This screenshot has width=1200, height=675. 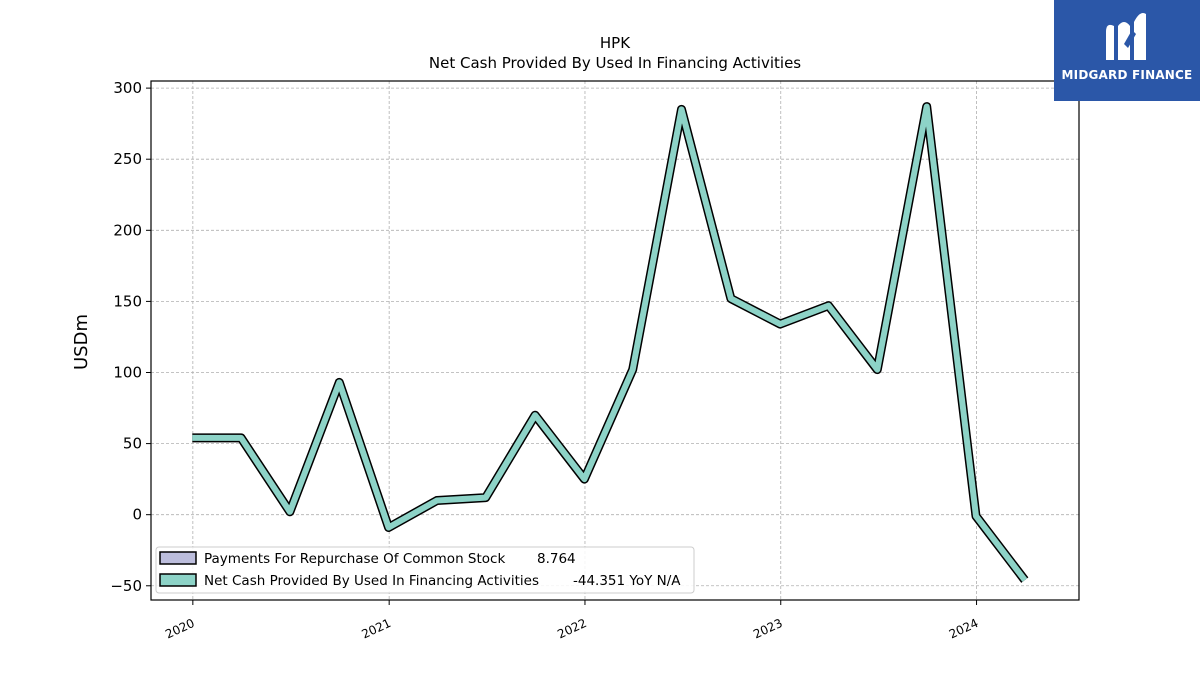 I want to click on y-tick-label: 200, so click(x=127, y=230).